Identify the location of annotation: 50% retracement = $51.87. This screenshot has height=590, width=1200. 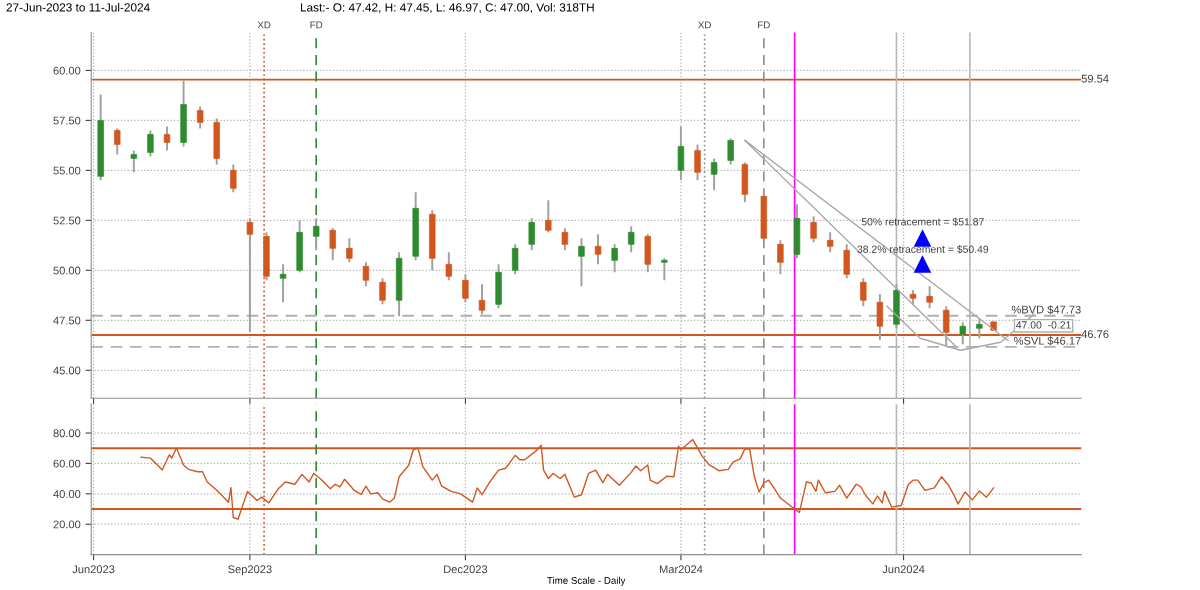
(922, 222).